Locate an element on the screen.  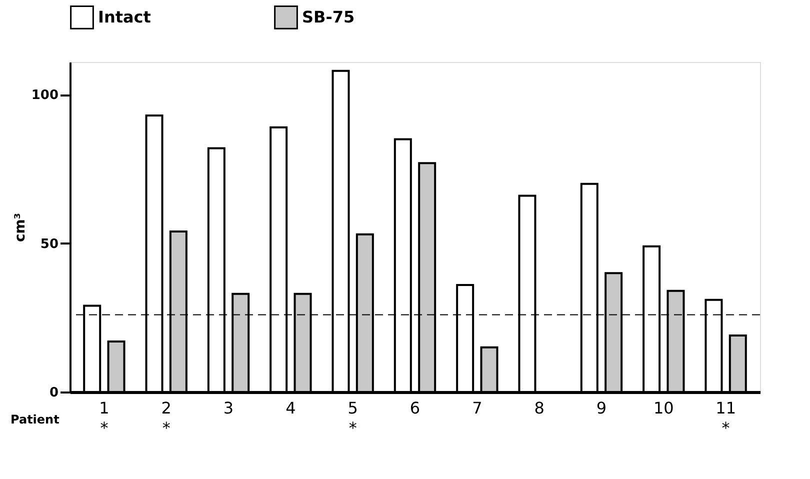
x-tick-label: 9 is located at coordinates (601, 408).